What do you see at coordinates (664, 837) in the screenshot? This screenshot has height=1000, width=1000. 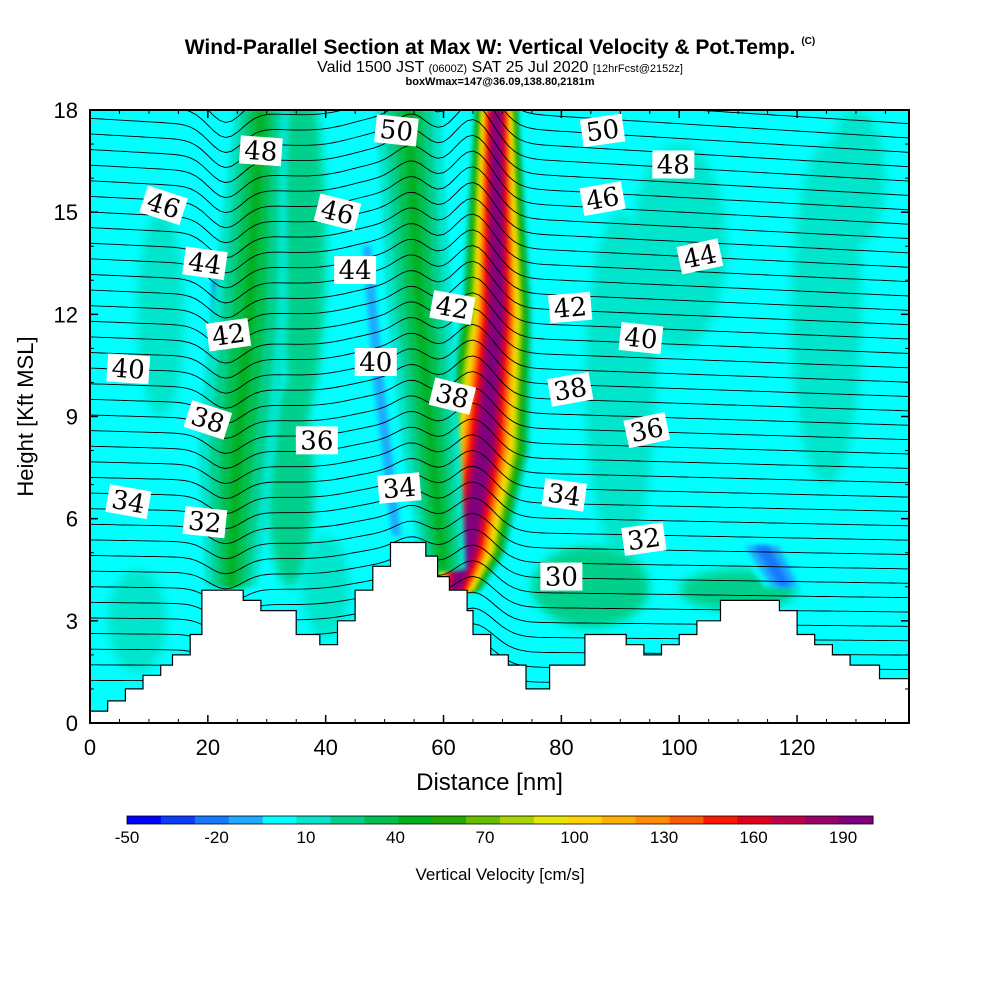 I see `colorbar-tick-label: 130` at bounding box center [664, 837].